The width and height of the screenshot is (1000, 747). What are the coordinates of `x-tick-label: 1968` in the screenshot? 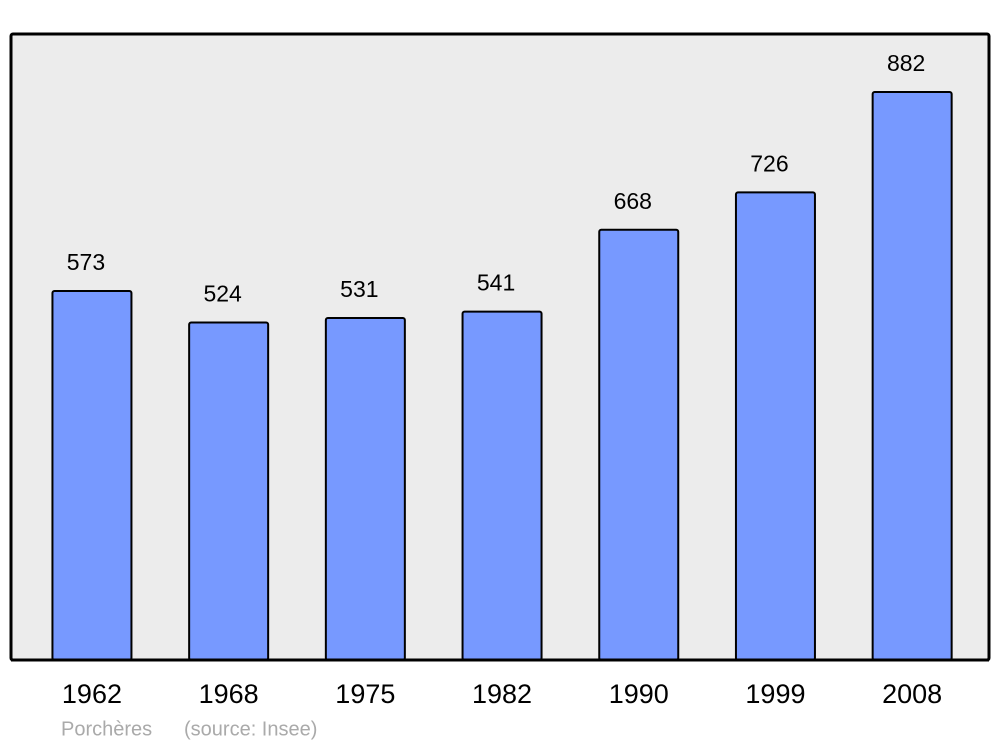 It's located at (229, 694).